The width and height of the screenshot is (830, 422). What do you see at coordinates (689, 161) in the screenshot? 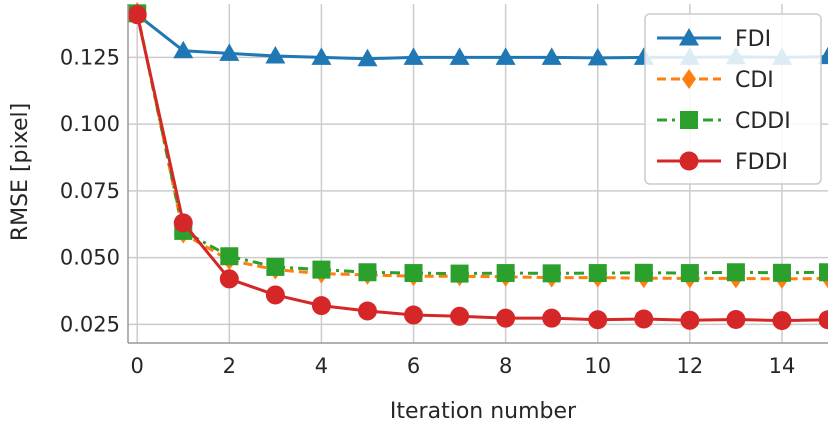
I see `legend-marker-fddi` at bounding box center [689, 161].